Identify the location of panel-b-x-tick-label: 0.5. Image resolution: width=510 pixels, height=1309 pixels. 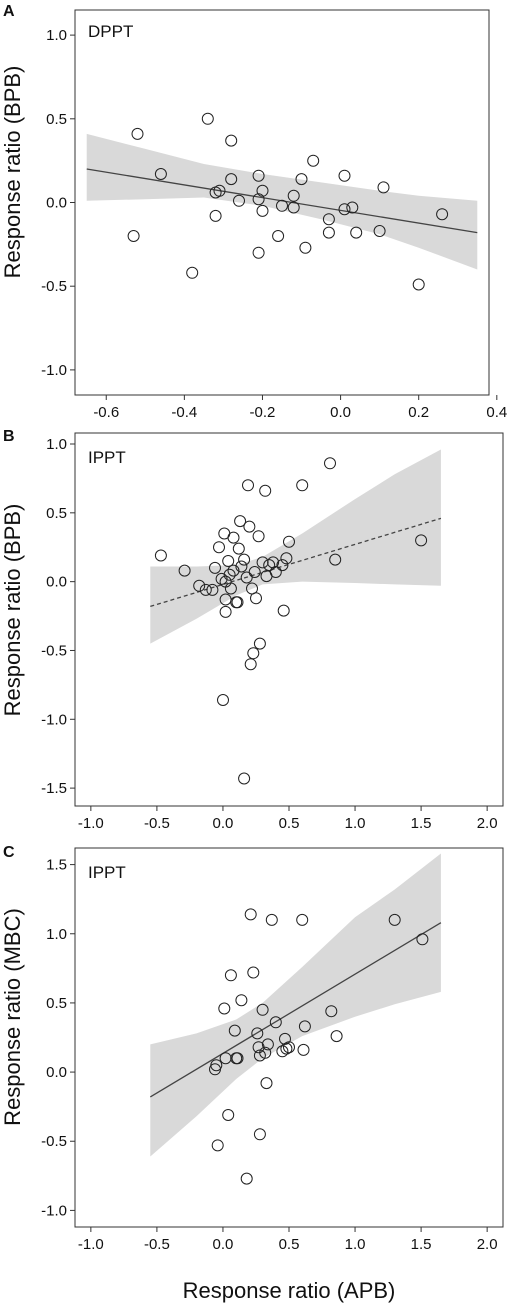
(289, 823).